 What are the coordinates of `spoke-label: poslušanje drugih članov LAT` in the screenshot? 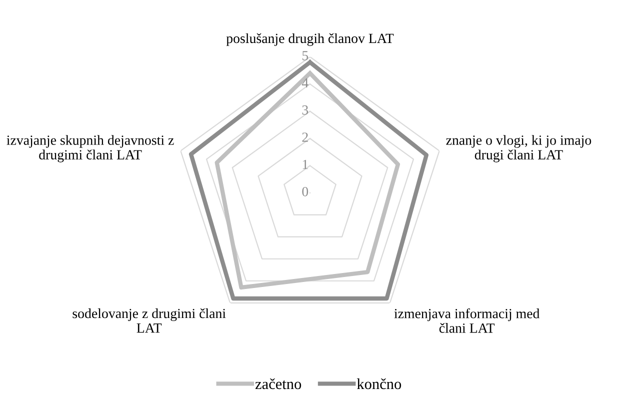 It's located at (310, 39).